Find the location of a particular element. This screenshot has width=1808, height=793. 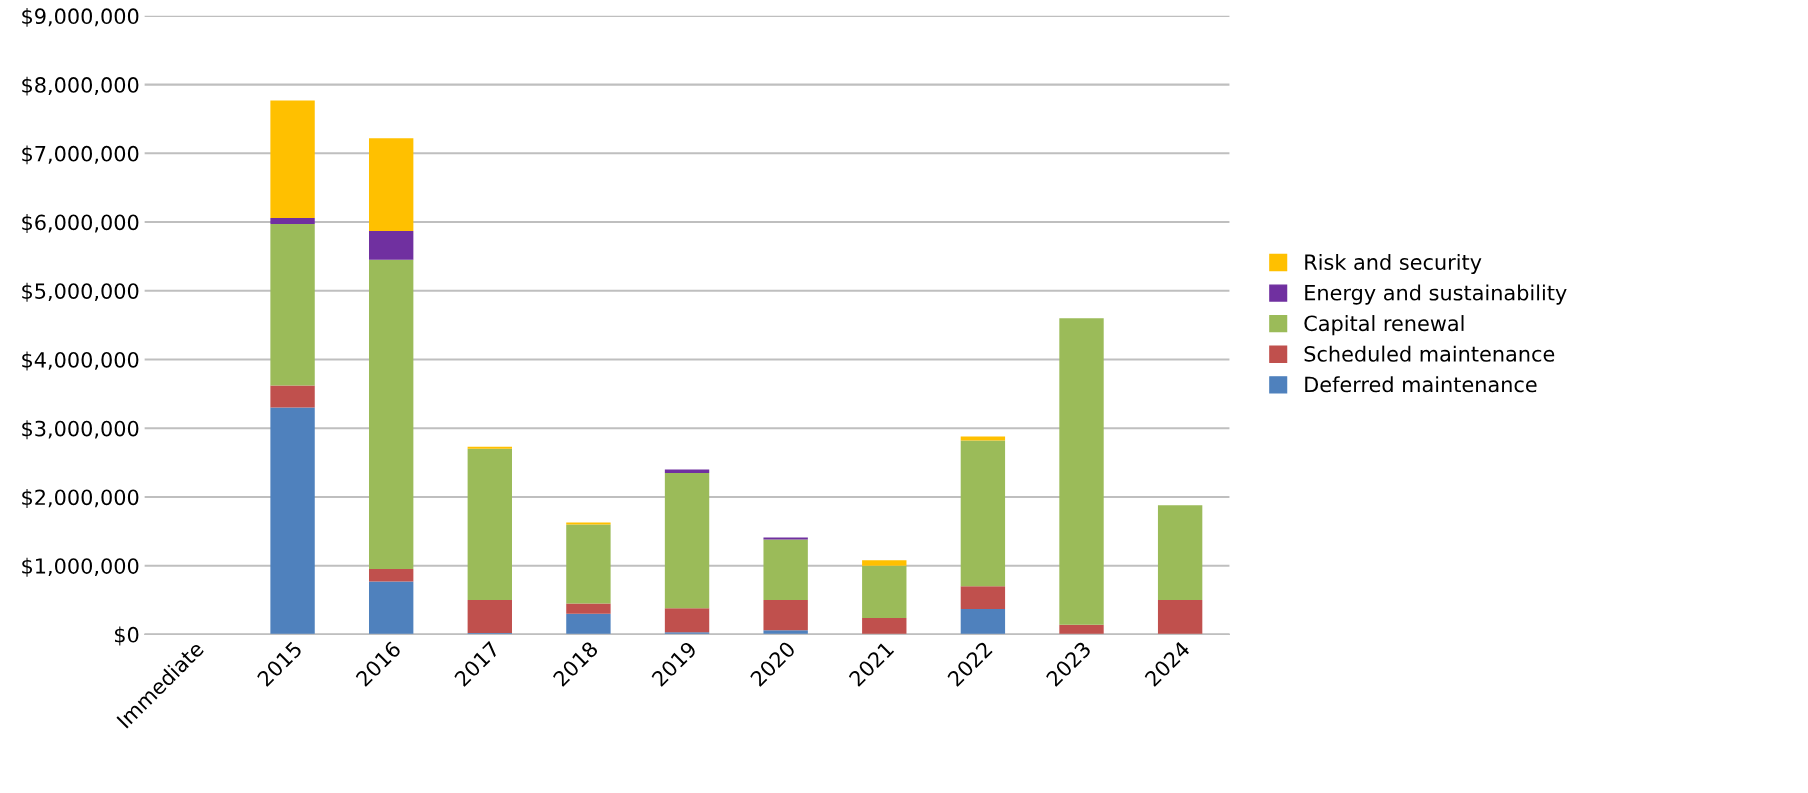

y-tick-label: $1,000,000 is located at coordinates (80, 567).